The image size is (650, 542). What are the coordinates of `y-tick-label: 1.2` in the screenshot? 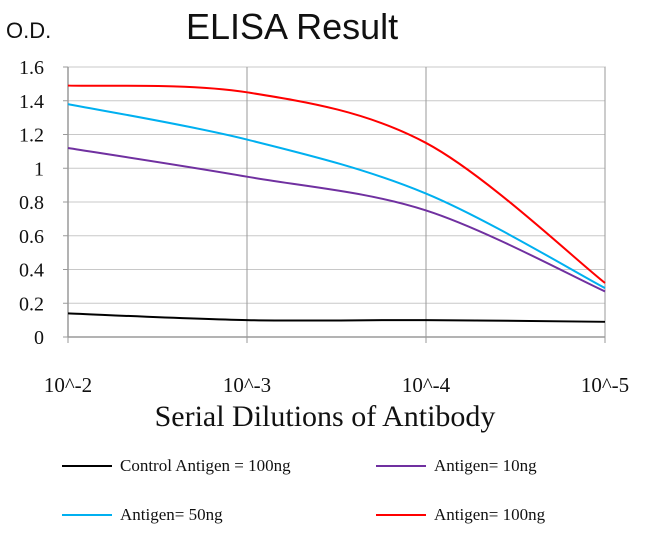 It's located at (31, 136).